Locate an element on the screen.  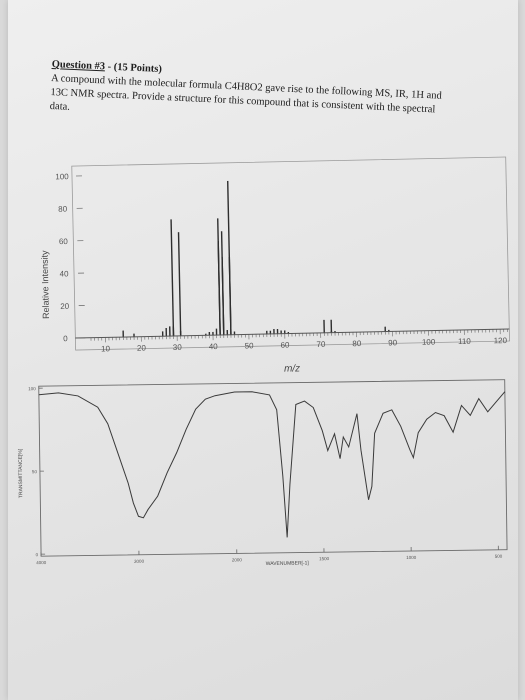
ir-x-tick-label: 3000 is located at coordinates (139, 561).